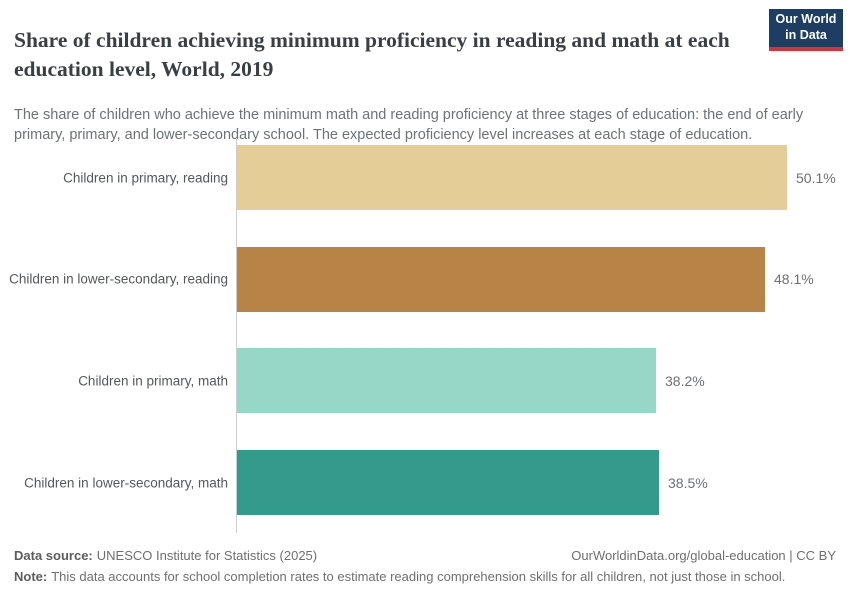 This screenshot has height=600, width=850. What do you see at coordinates (816, 177) in the screenshot?
I see `bar-value-label: 50.1%` at bounding box center [816, 177].